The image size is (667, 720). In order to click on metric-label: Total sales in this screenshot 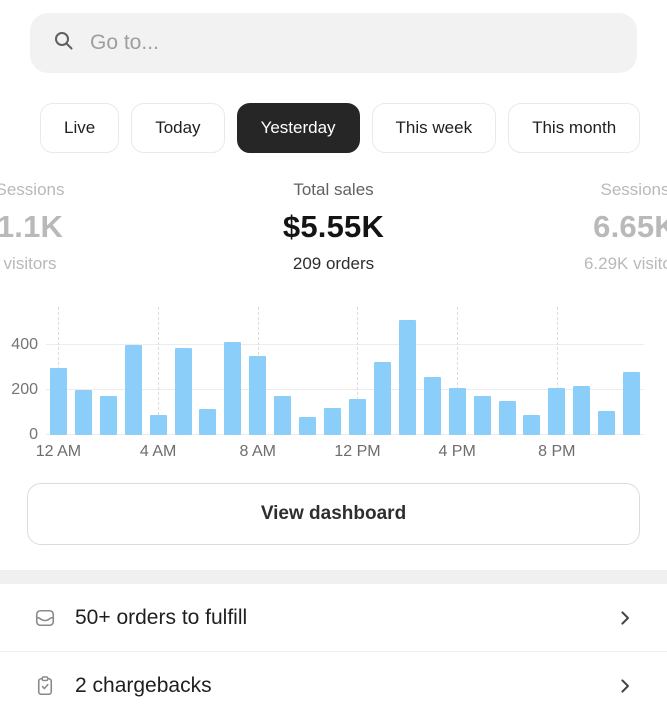, I will do `click(333, 189)`.